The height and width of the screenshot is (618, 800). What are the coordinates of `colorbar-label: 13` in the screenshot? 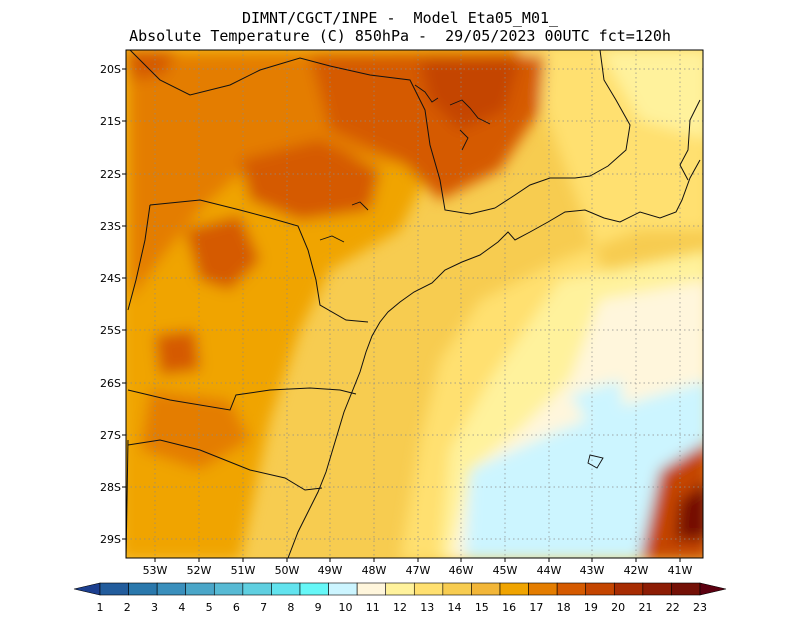 It's located at (427, 607).